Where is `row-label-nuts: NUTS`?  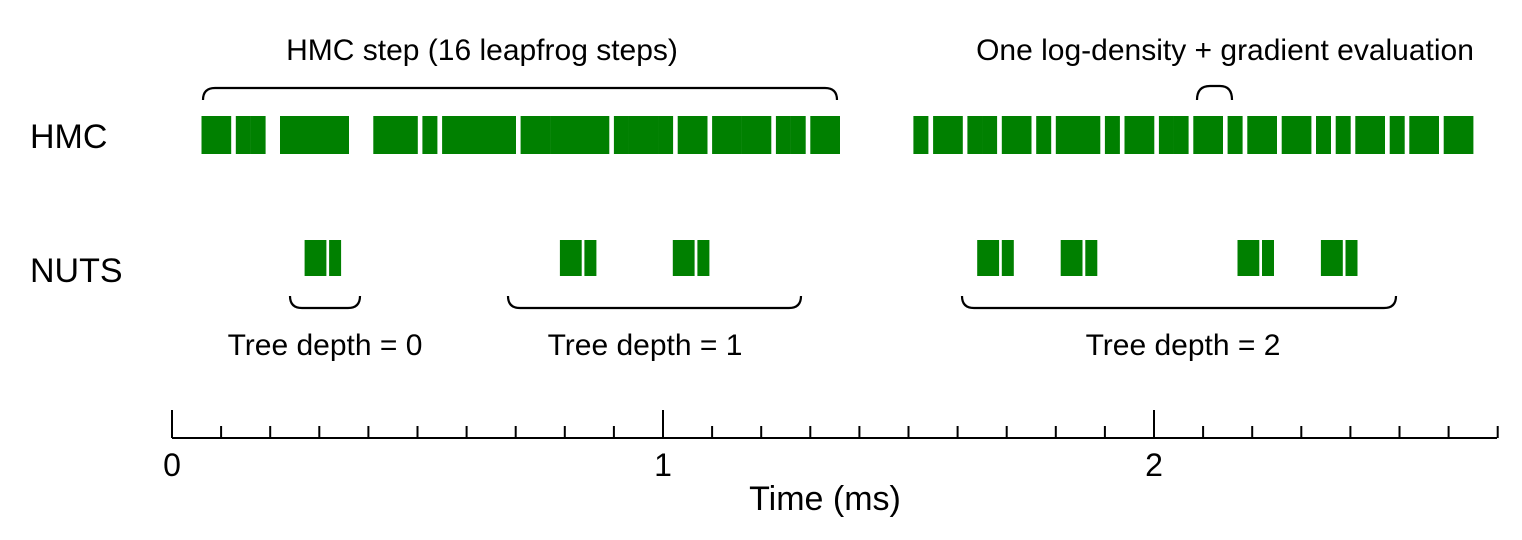
row-label-nuts: NUTS is located at coordinates (76, 271).